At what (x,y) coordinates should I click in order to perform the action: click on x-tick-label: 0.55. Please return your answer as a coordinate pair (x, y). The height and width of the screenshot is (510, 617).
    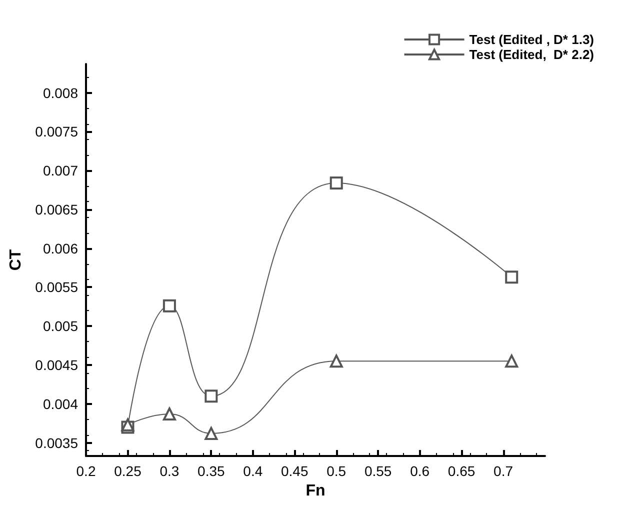
    Looking at the image, I should click on (378, 471).